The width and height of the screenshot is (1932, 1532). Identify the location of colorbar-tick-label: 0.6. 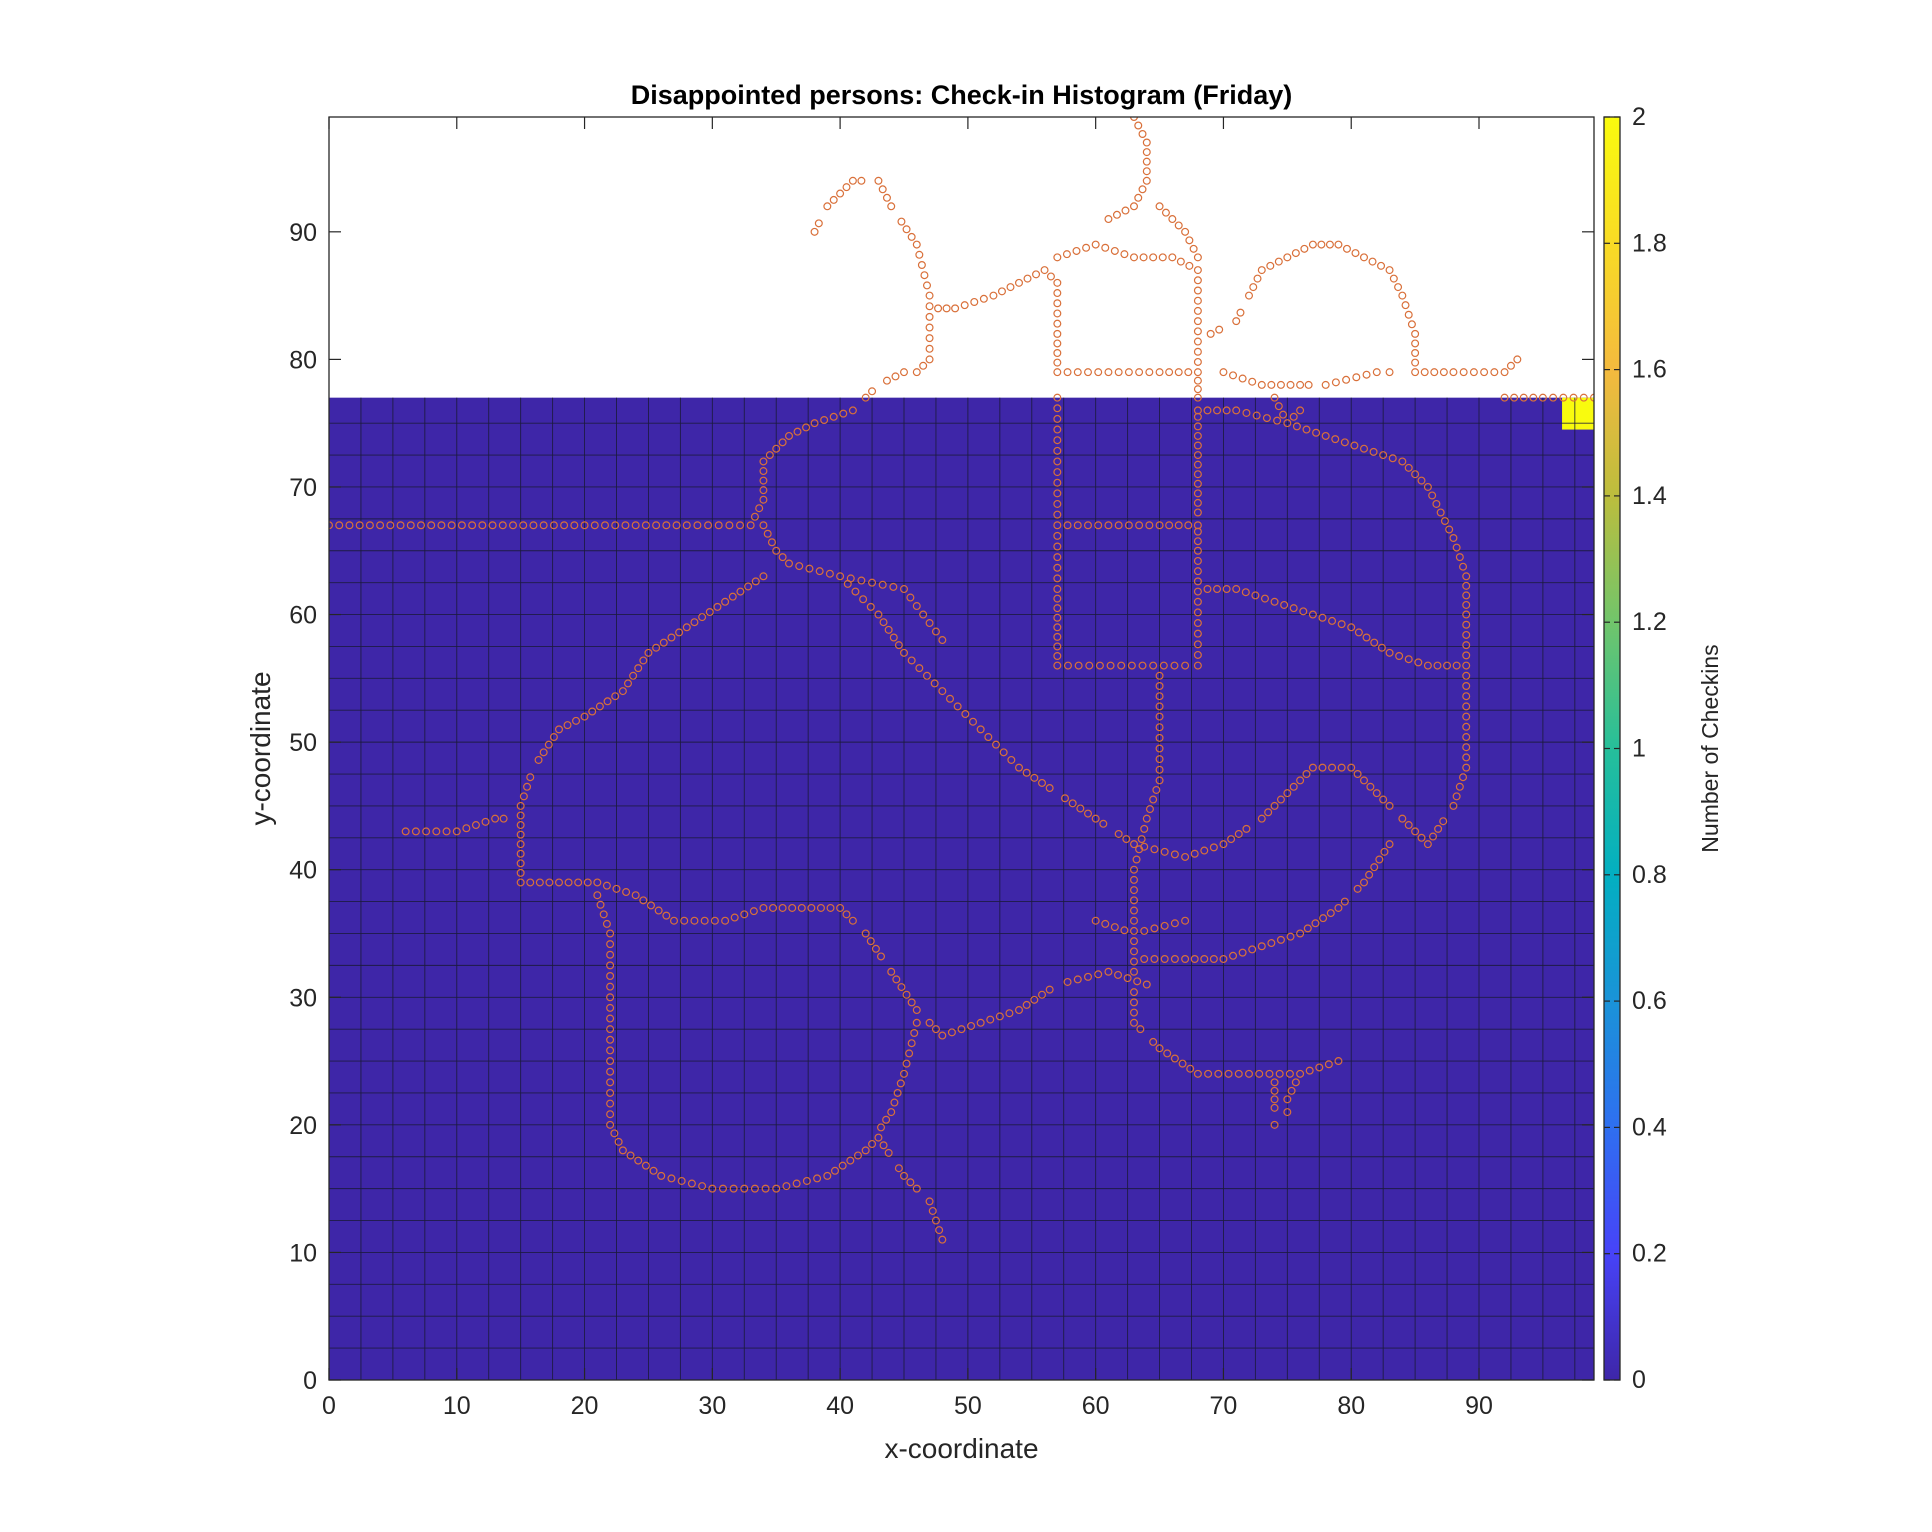
(1649, 1001).